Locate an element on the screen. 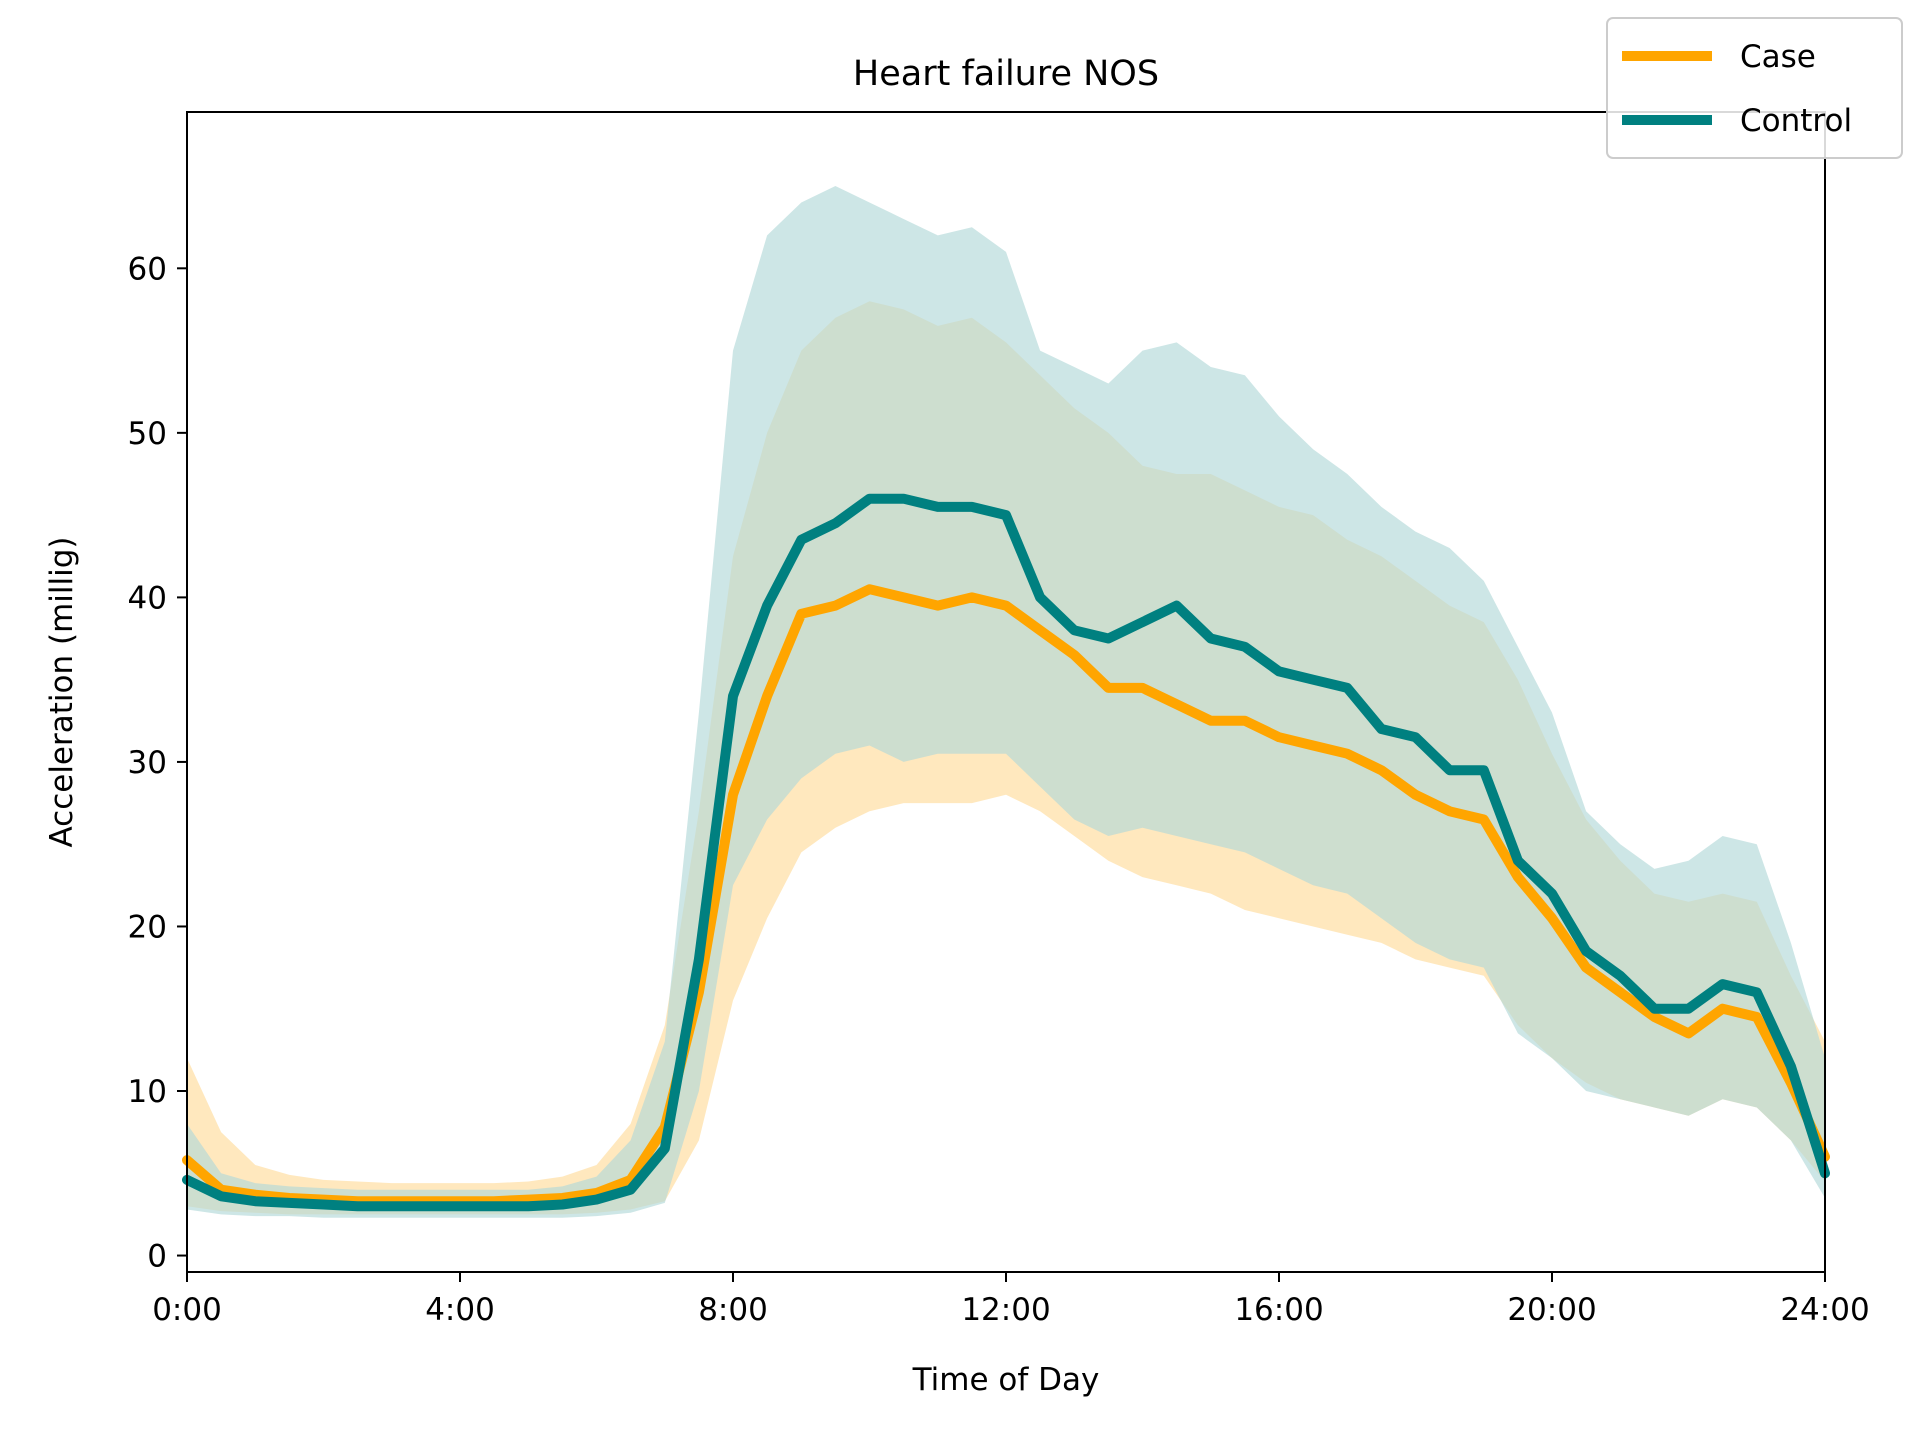 This screenshot has height=1440, width=1920. y-axis: 0 10 20 30 40 50 60 is located at coordinates (157, 763).